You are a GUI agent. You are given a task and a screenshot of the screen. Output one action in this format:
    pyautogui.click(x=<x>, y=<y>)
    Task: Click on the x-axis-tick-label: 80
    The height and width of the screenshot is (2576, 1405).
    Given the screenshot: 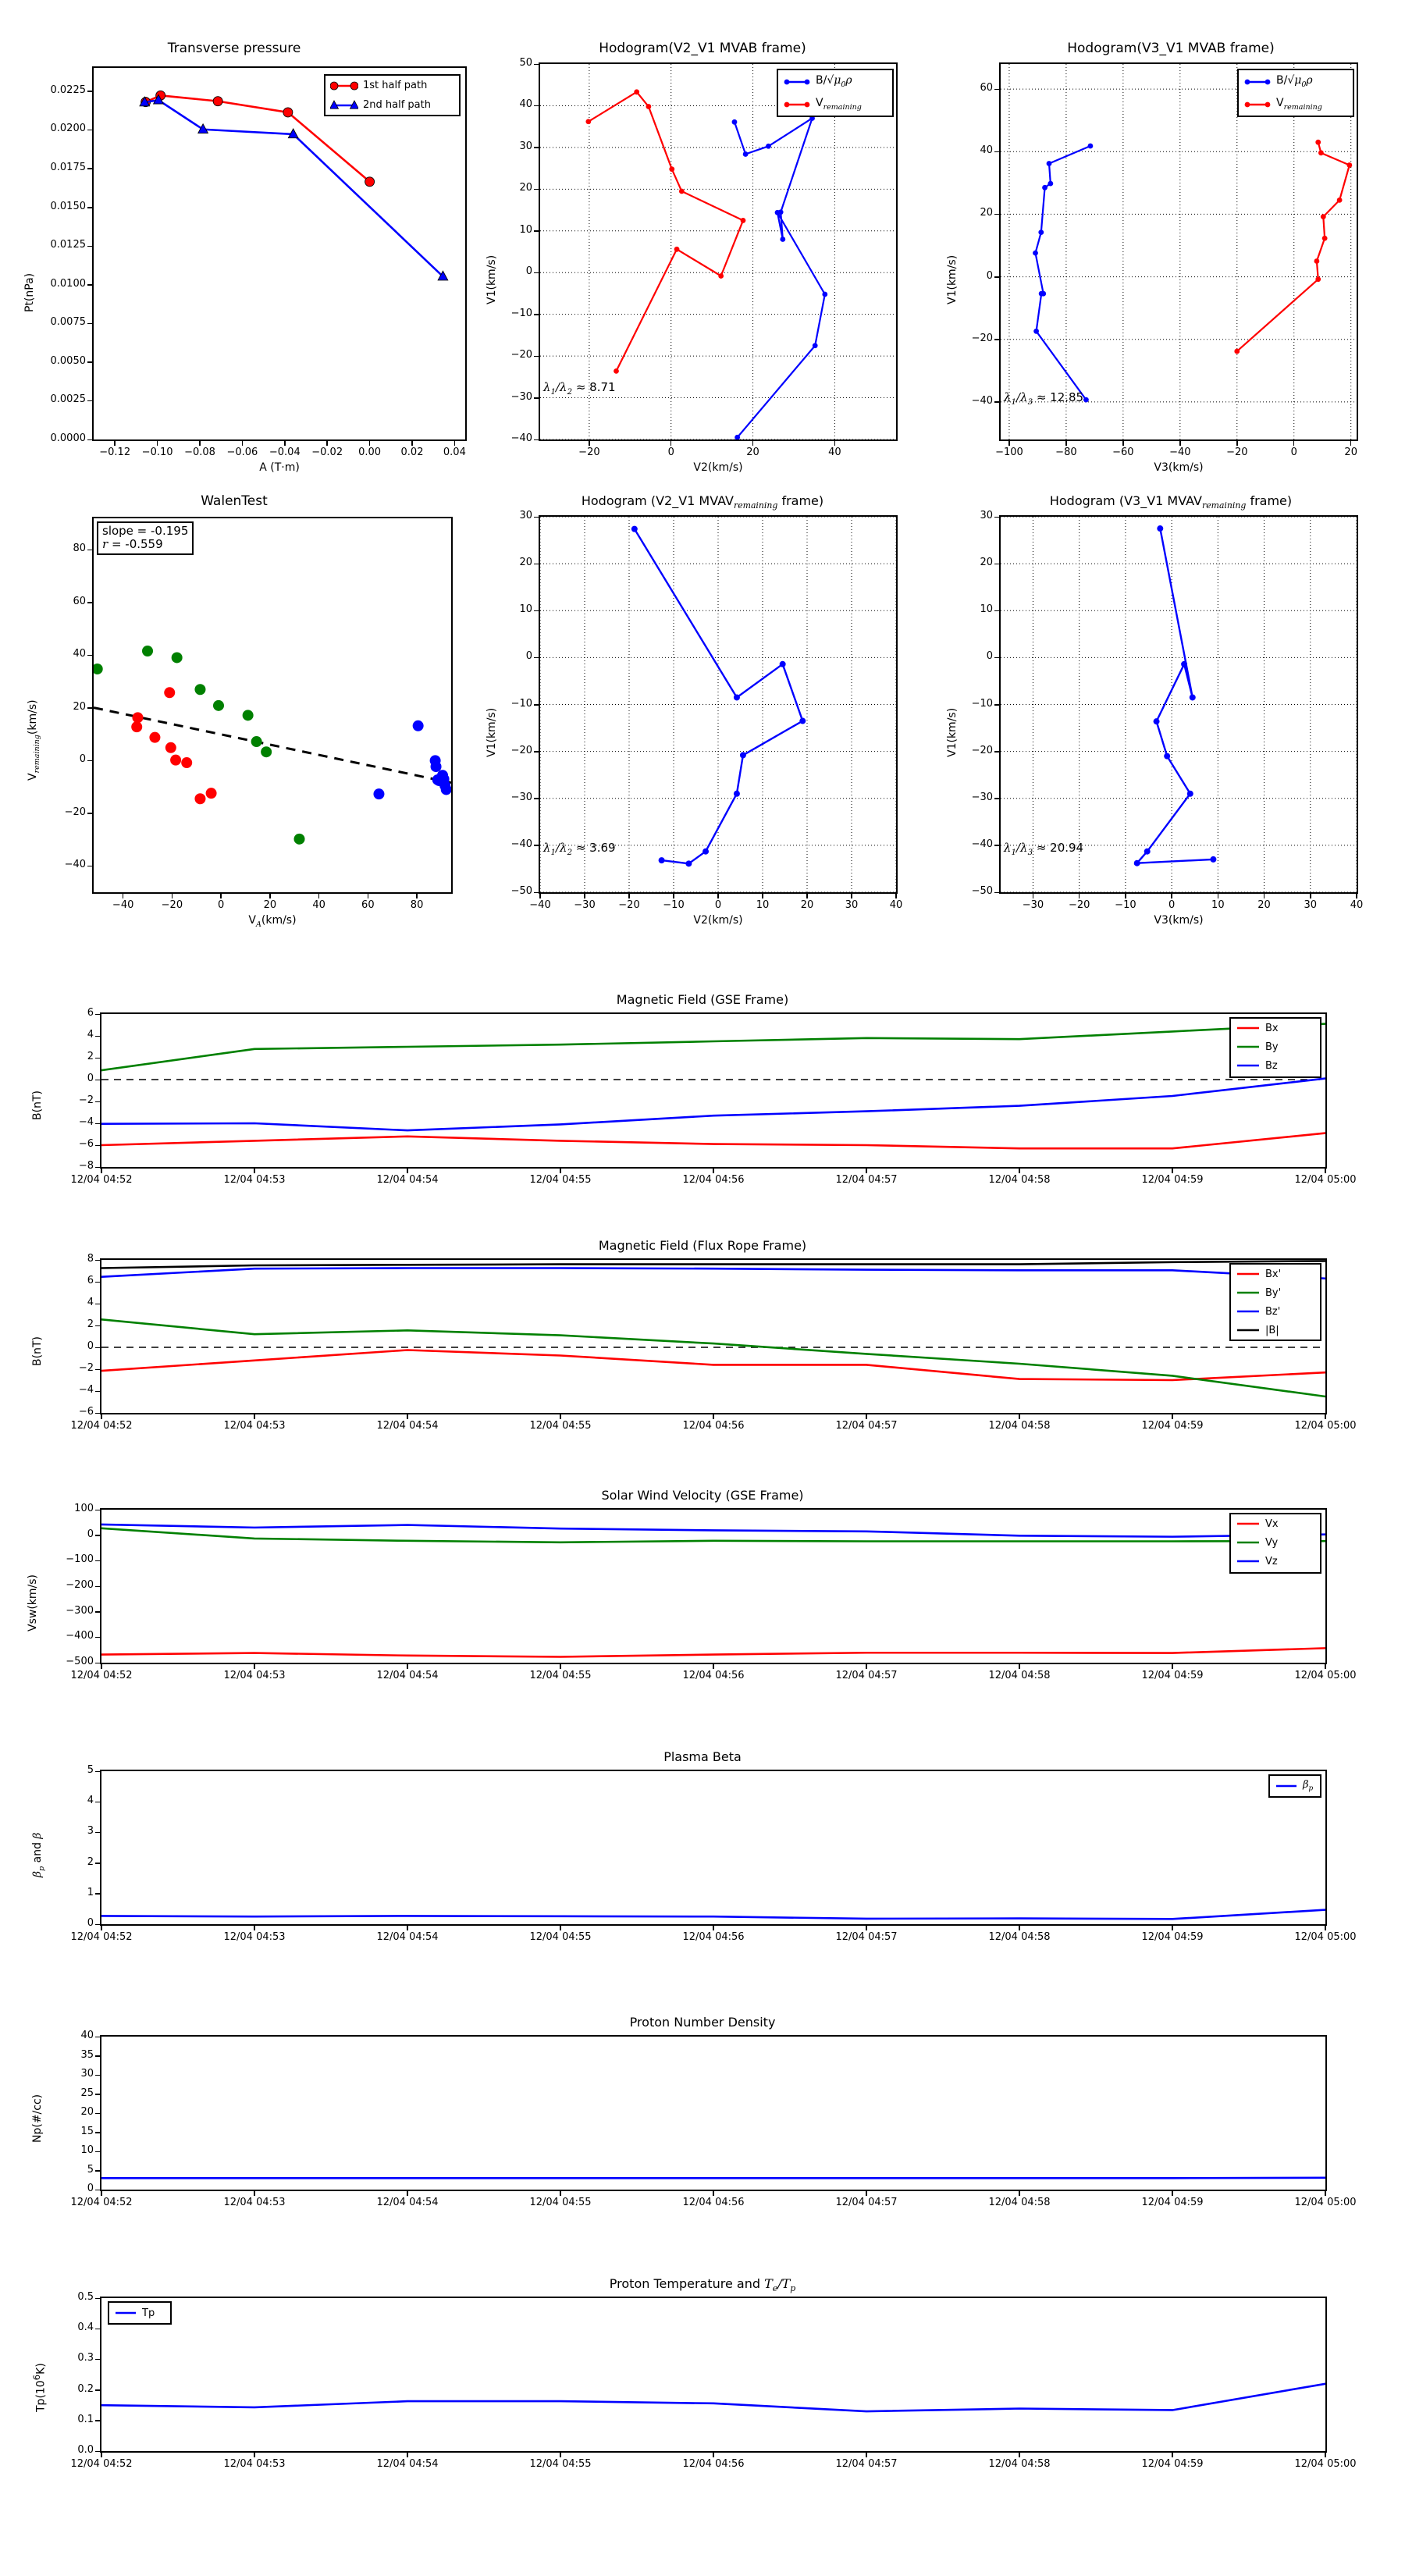 What is the action you would take?
    pyautogui.click(x=417, y=905)
    